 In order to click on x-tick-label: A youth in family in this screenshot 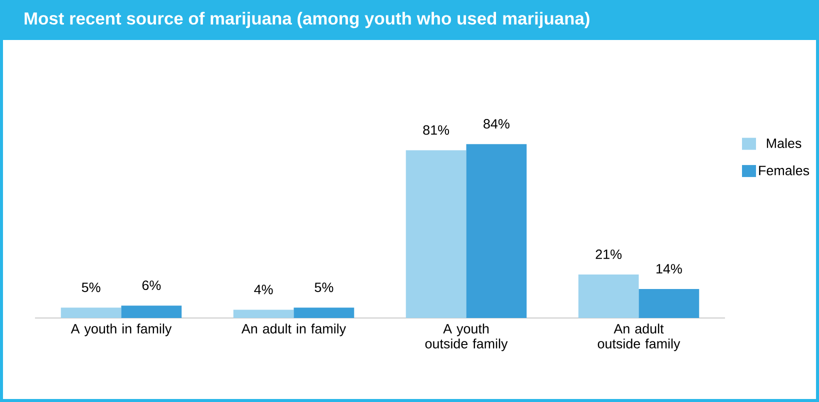, I will do `click(121, 330)`.